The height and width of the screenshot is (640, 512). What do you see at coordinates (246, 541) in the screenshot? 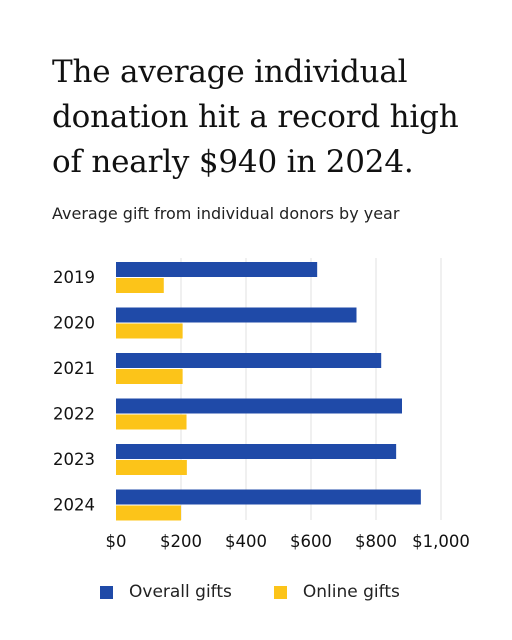
I see `x-tick-label: $400` at bounding box center [246, 541].